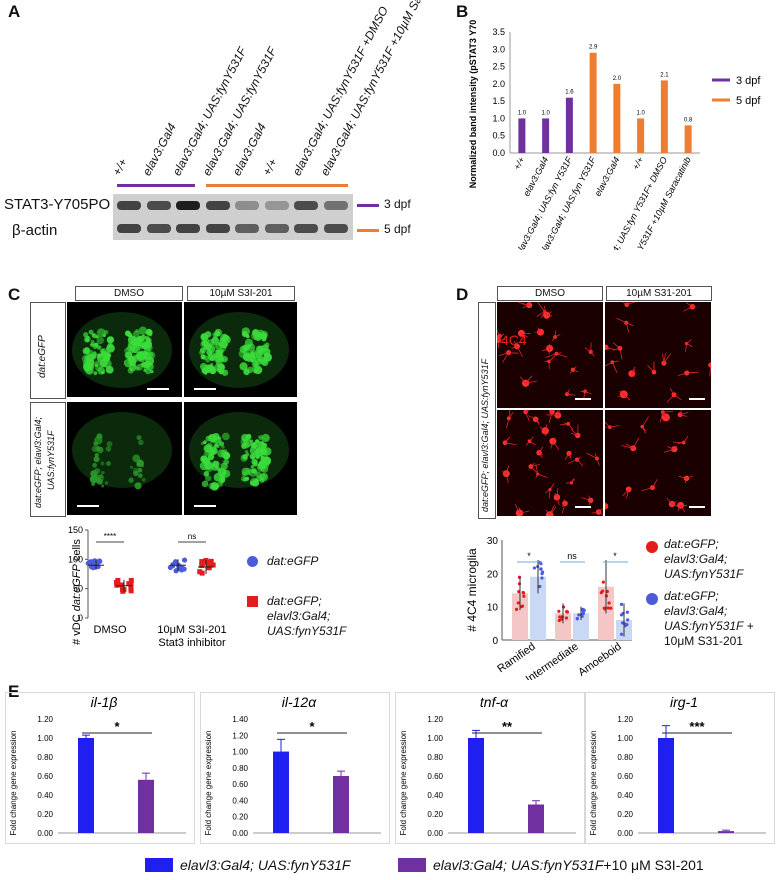 This screenshot has width=778, height=880. What do you see at coordinates (45, 738) in the screenshot?
I see `e-ytick: 1.00` at bounding box center [45, 738].